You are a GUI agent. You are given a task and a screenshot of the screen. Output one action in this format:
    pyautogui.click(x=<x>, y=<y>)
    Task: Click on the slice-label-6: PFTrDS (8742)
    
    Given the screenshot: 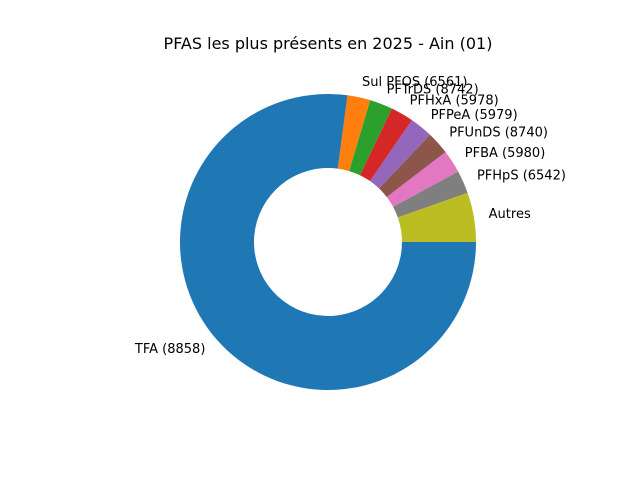 What is the action you would take?
    pyautogui.click(x=433, y=89)
    